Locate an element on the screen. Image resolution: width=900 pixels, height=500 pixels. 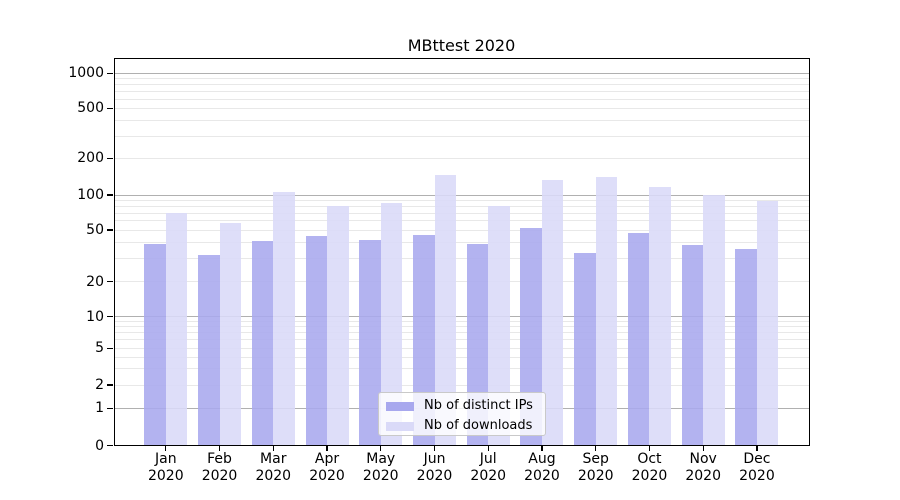
x-tick-label: Mar 2020 is located at coordinates (273, 467).